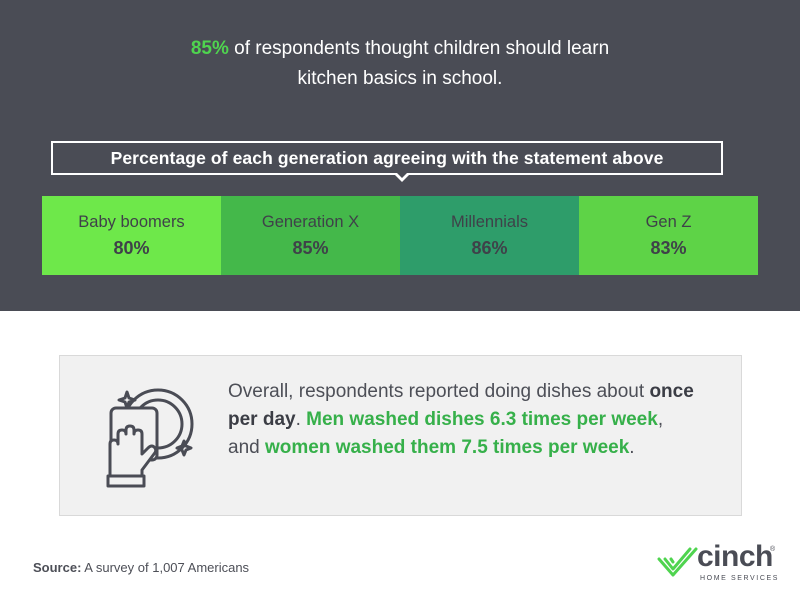 The height and width of the screenshot is (605, 800). I want to click on source-label: Source:, so click(57, 567).